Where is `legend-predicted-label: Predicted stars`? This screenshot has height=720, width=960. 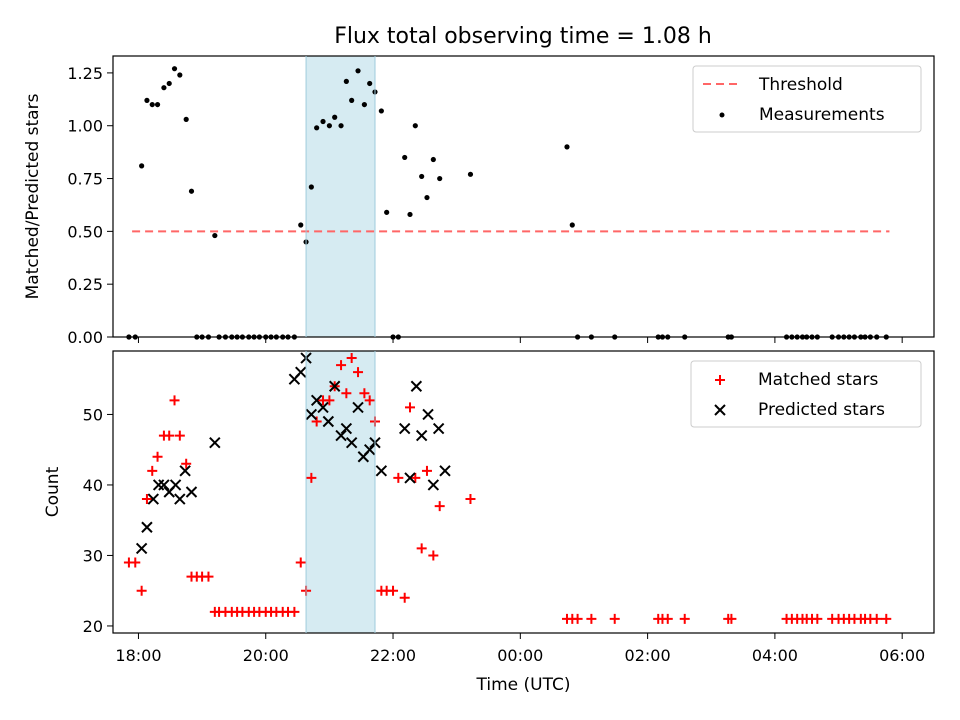
legend-predicted-label: Predicted stars is located at coordinates (821, 410).